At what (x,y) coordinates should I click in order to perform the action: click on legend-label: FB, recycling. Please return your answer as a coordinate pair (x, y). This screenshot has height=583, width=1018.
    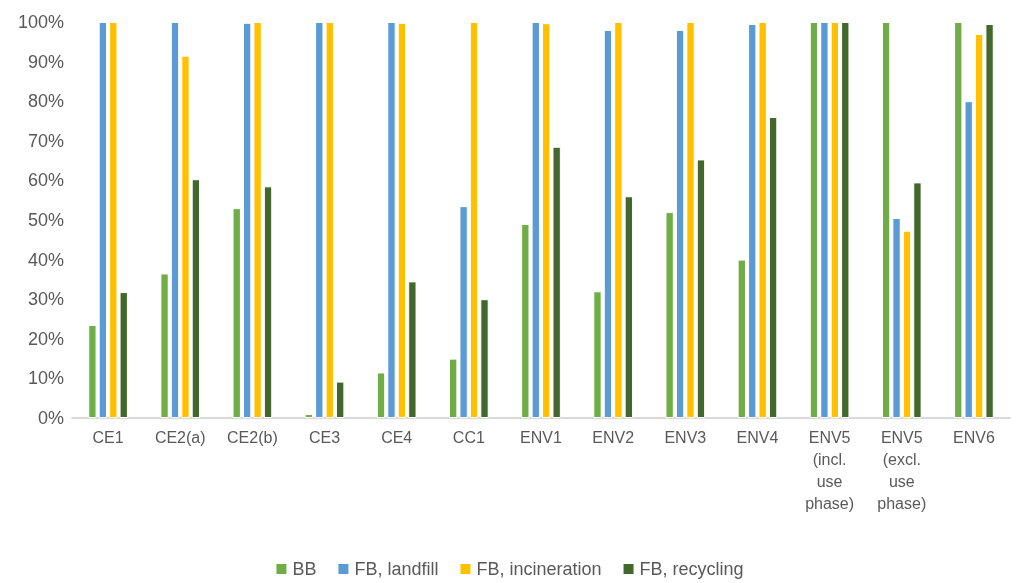
    Looking at the image, I should click on (691, 569).